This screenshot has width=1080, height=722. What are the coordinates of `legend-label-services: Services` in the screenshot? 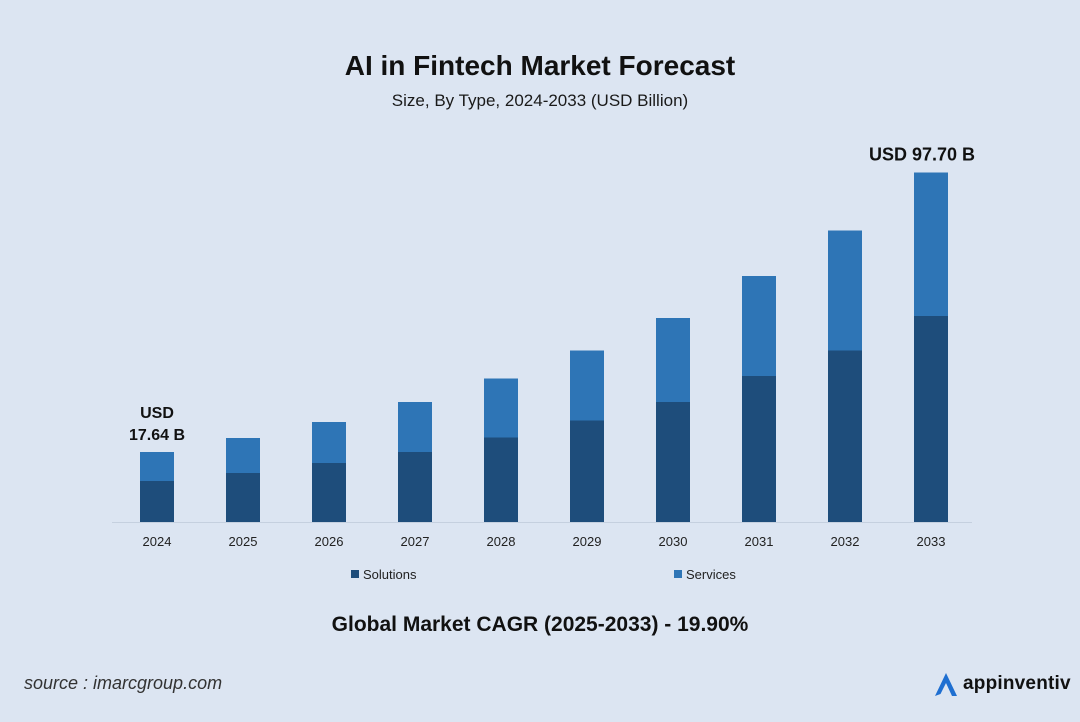 It's located at (711, 574).